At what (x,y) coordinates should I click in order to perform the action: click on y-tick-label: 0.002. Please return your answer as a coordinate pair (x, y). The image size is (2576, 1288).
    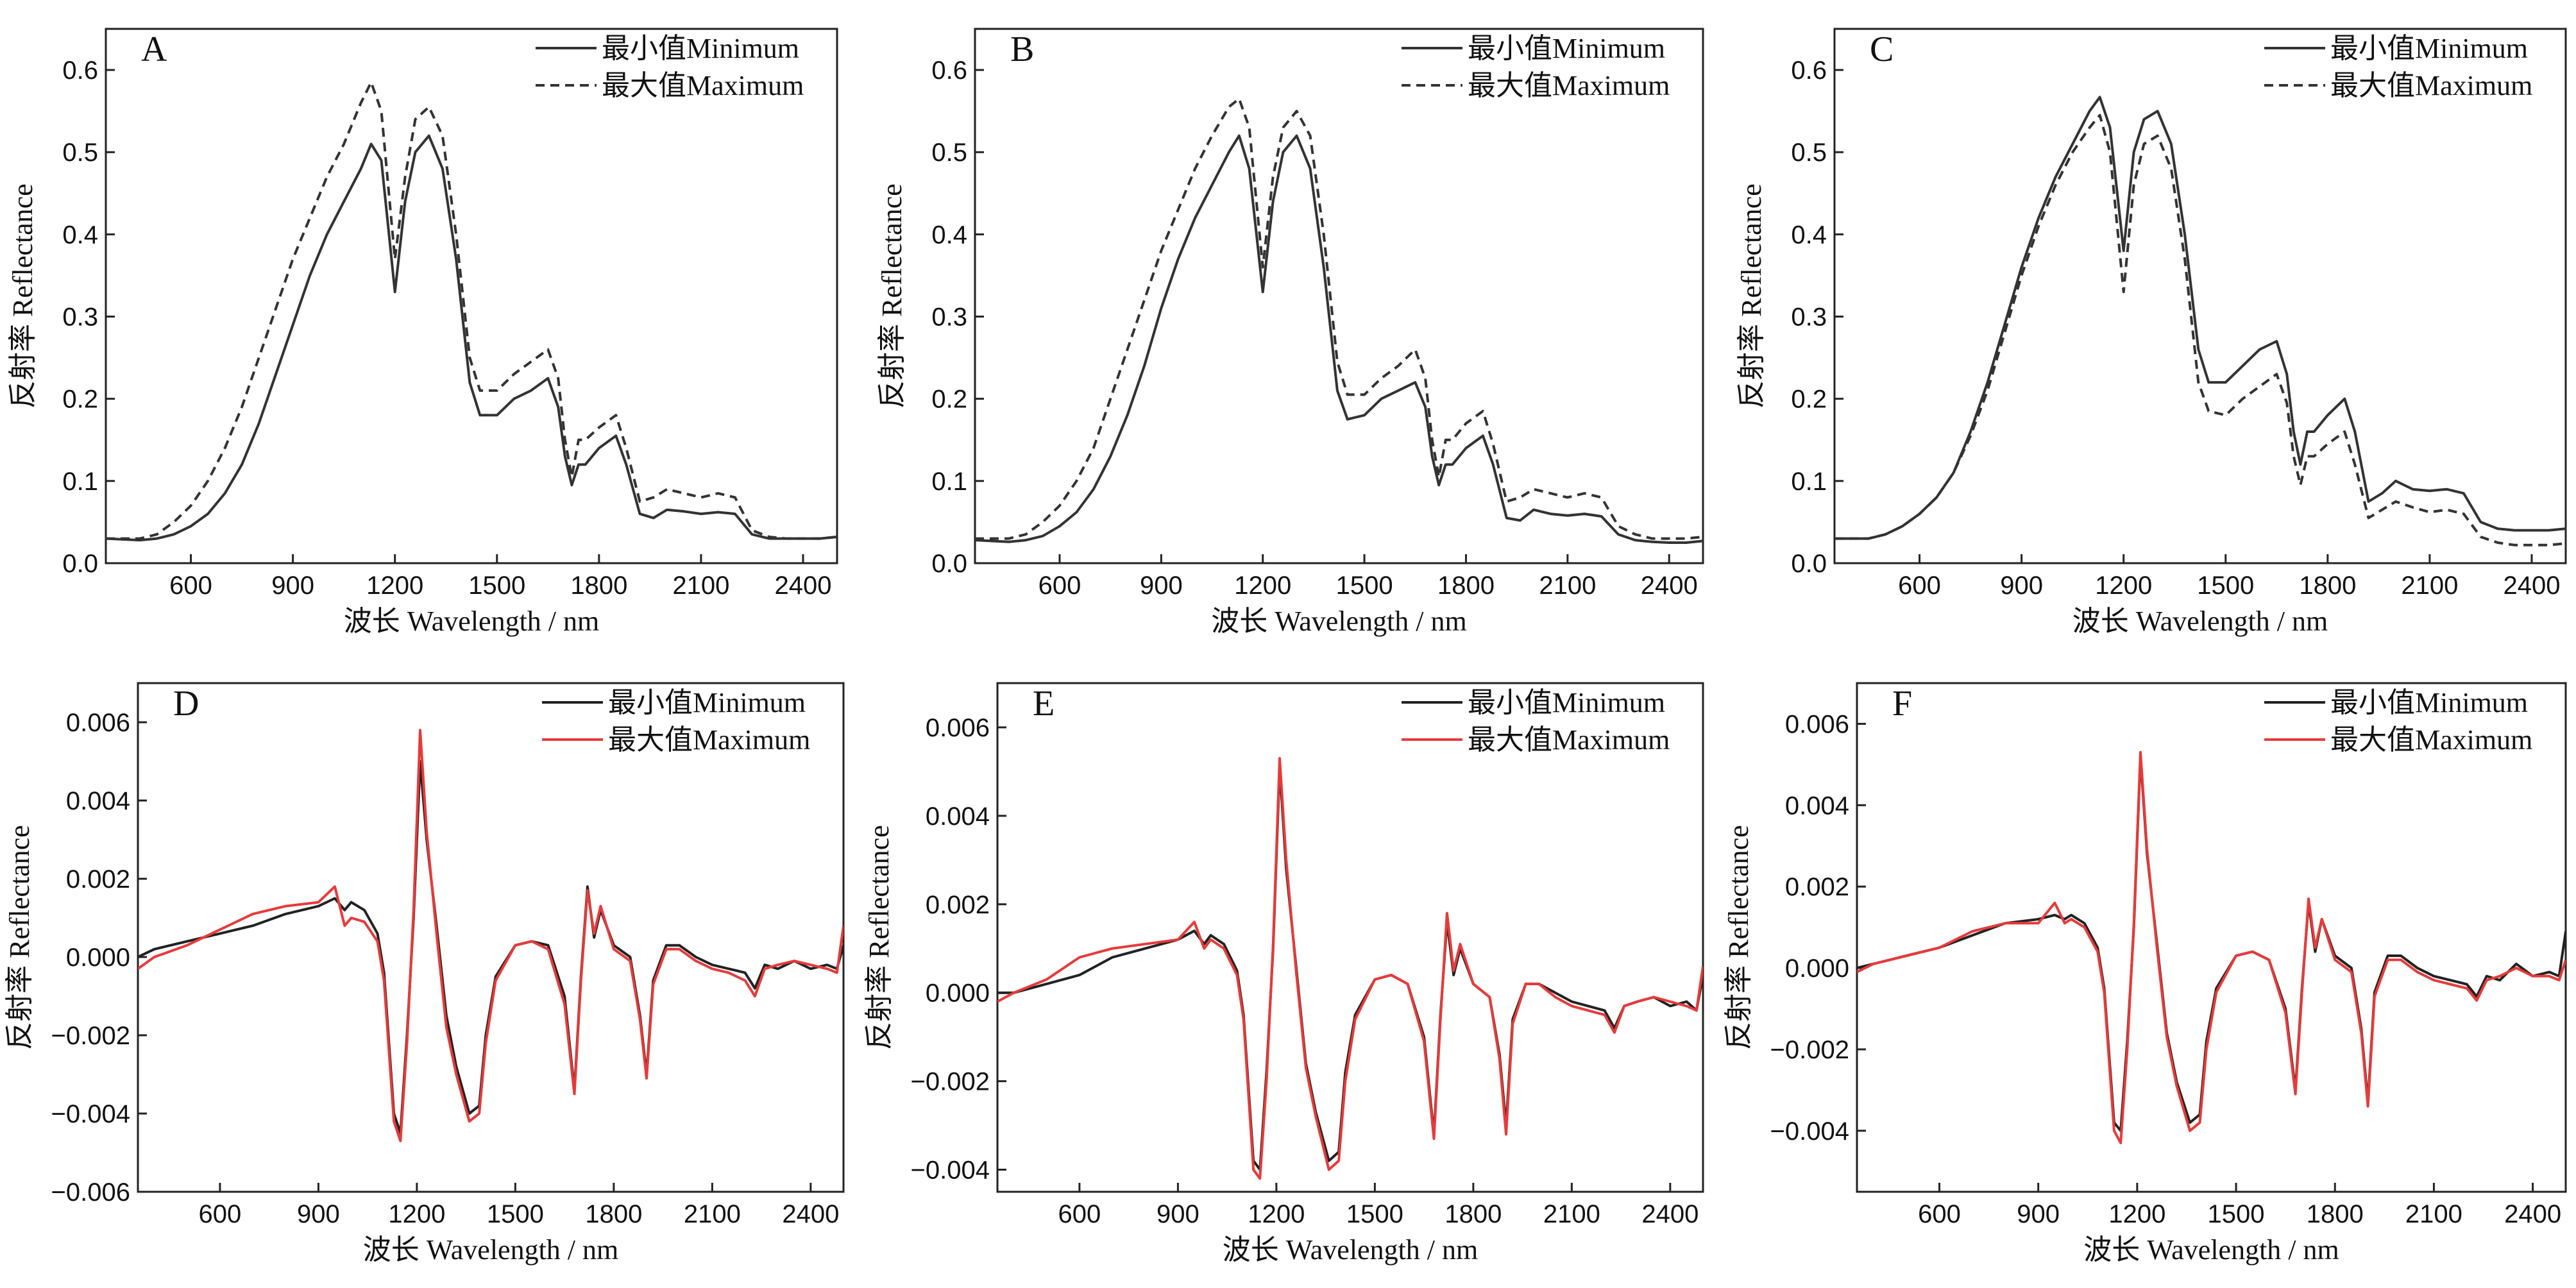
    Looking at the image, I should click on (98, 879).